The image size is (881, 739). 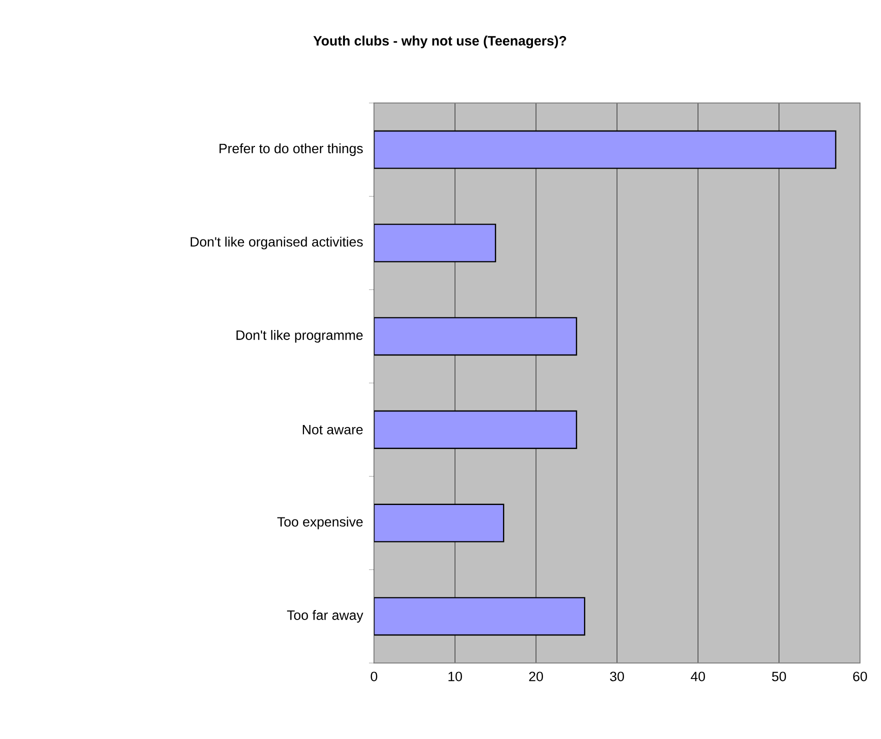 I want to click on x-tick-label: 50, so click(x=779, y=677).